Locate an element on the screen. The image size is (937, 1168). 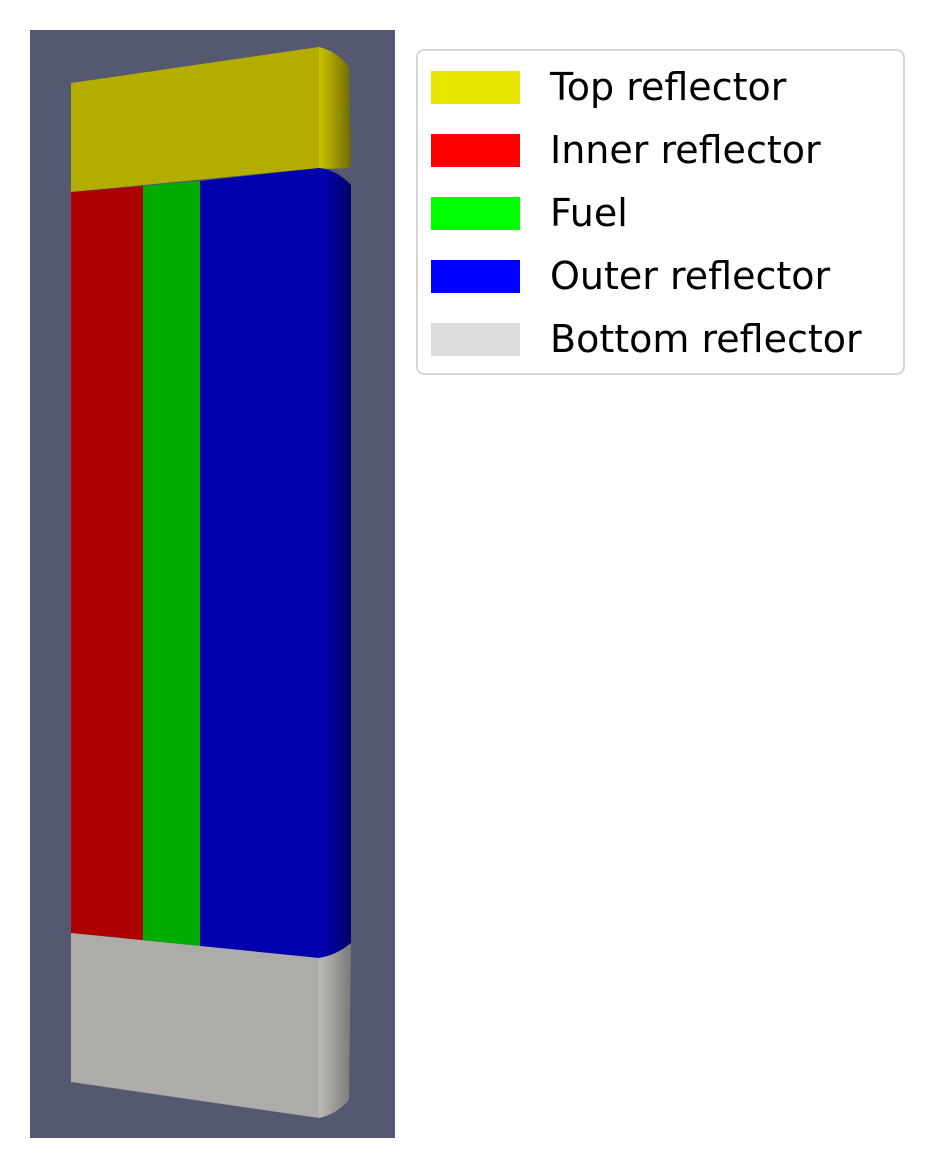
outer-reflector-region is located at coordinates (275, 563).